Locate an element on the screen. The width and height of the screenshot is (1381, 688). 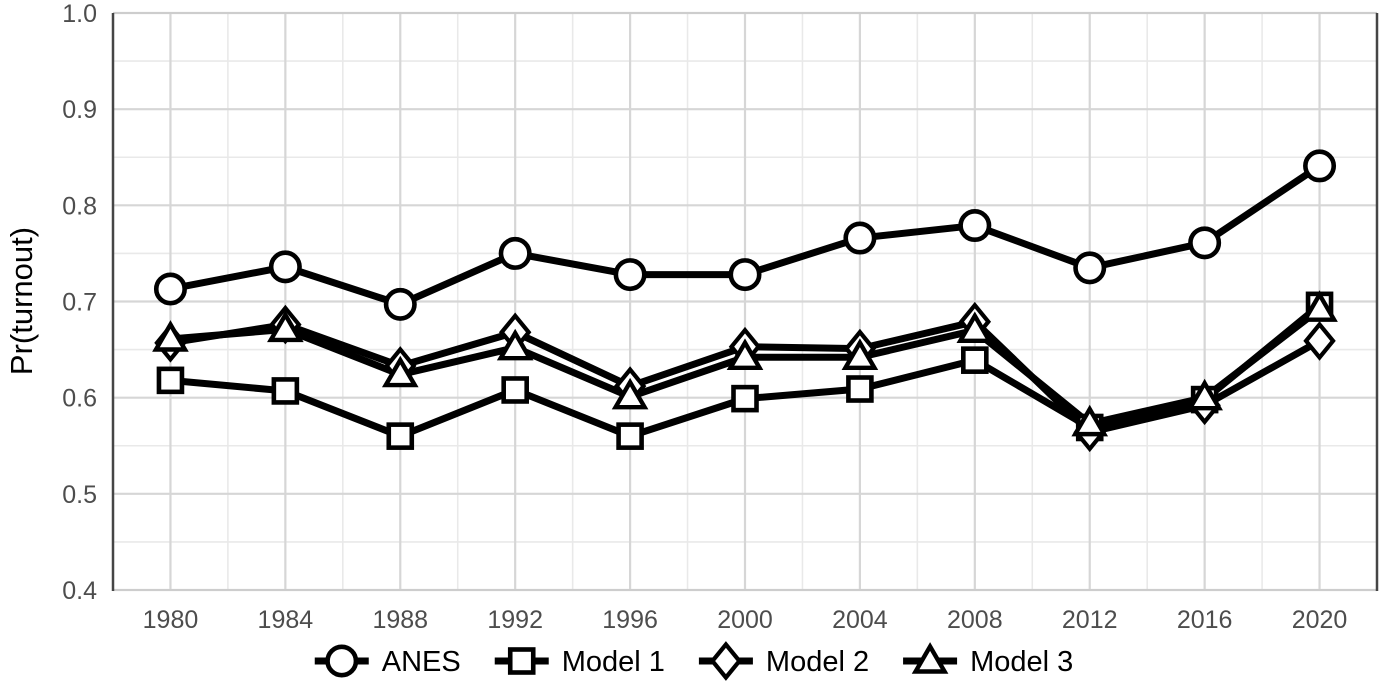
y-tick-label: 0.4 is located at coordinates (79, 591).